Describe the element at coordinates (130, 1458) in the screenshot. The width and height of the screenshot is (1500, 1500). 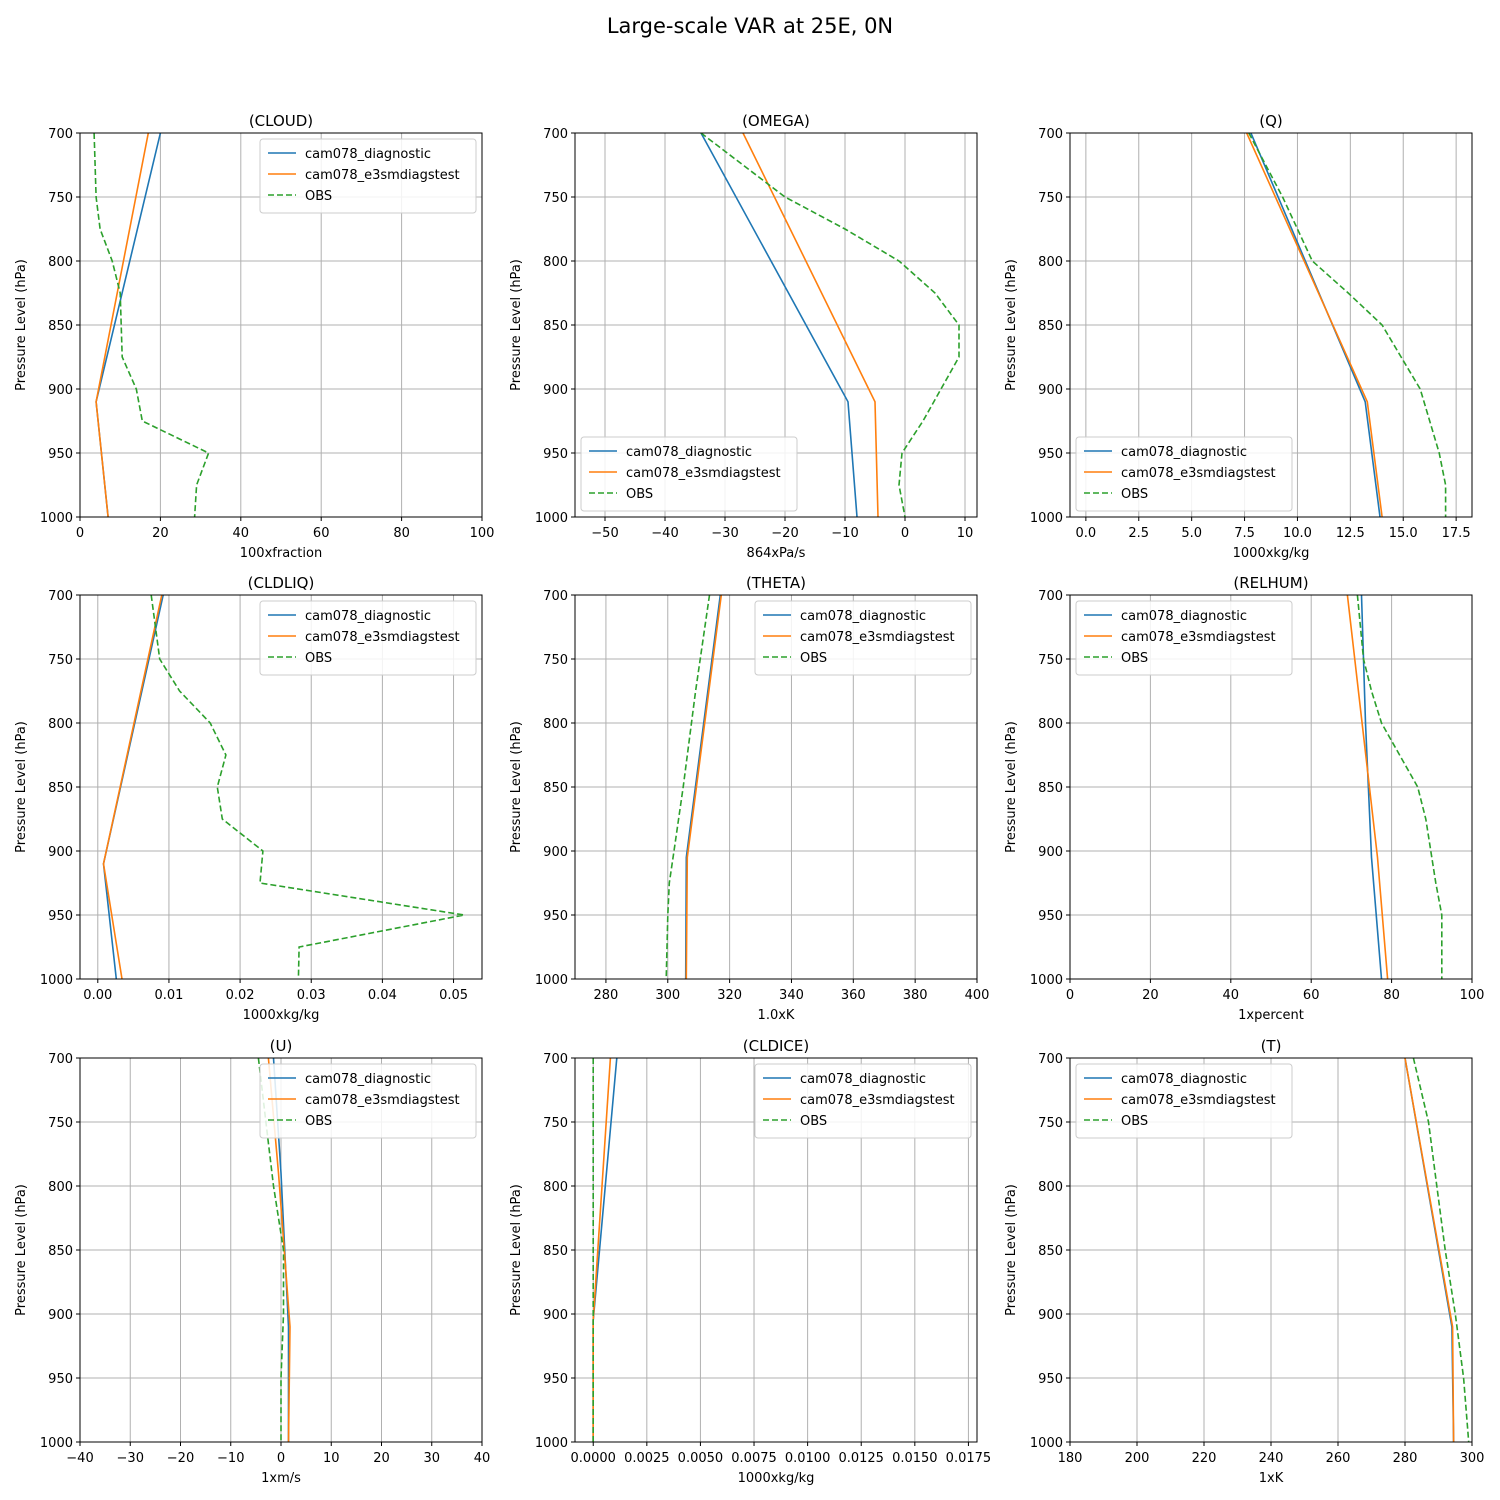
I see `x-tick-label: −30` at that location.